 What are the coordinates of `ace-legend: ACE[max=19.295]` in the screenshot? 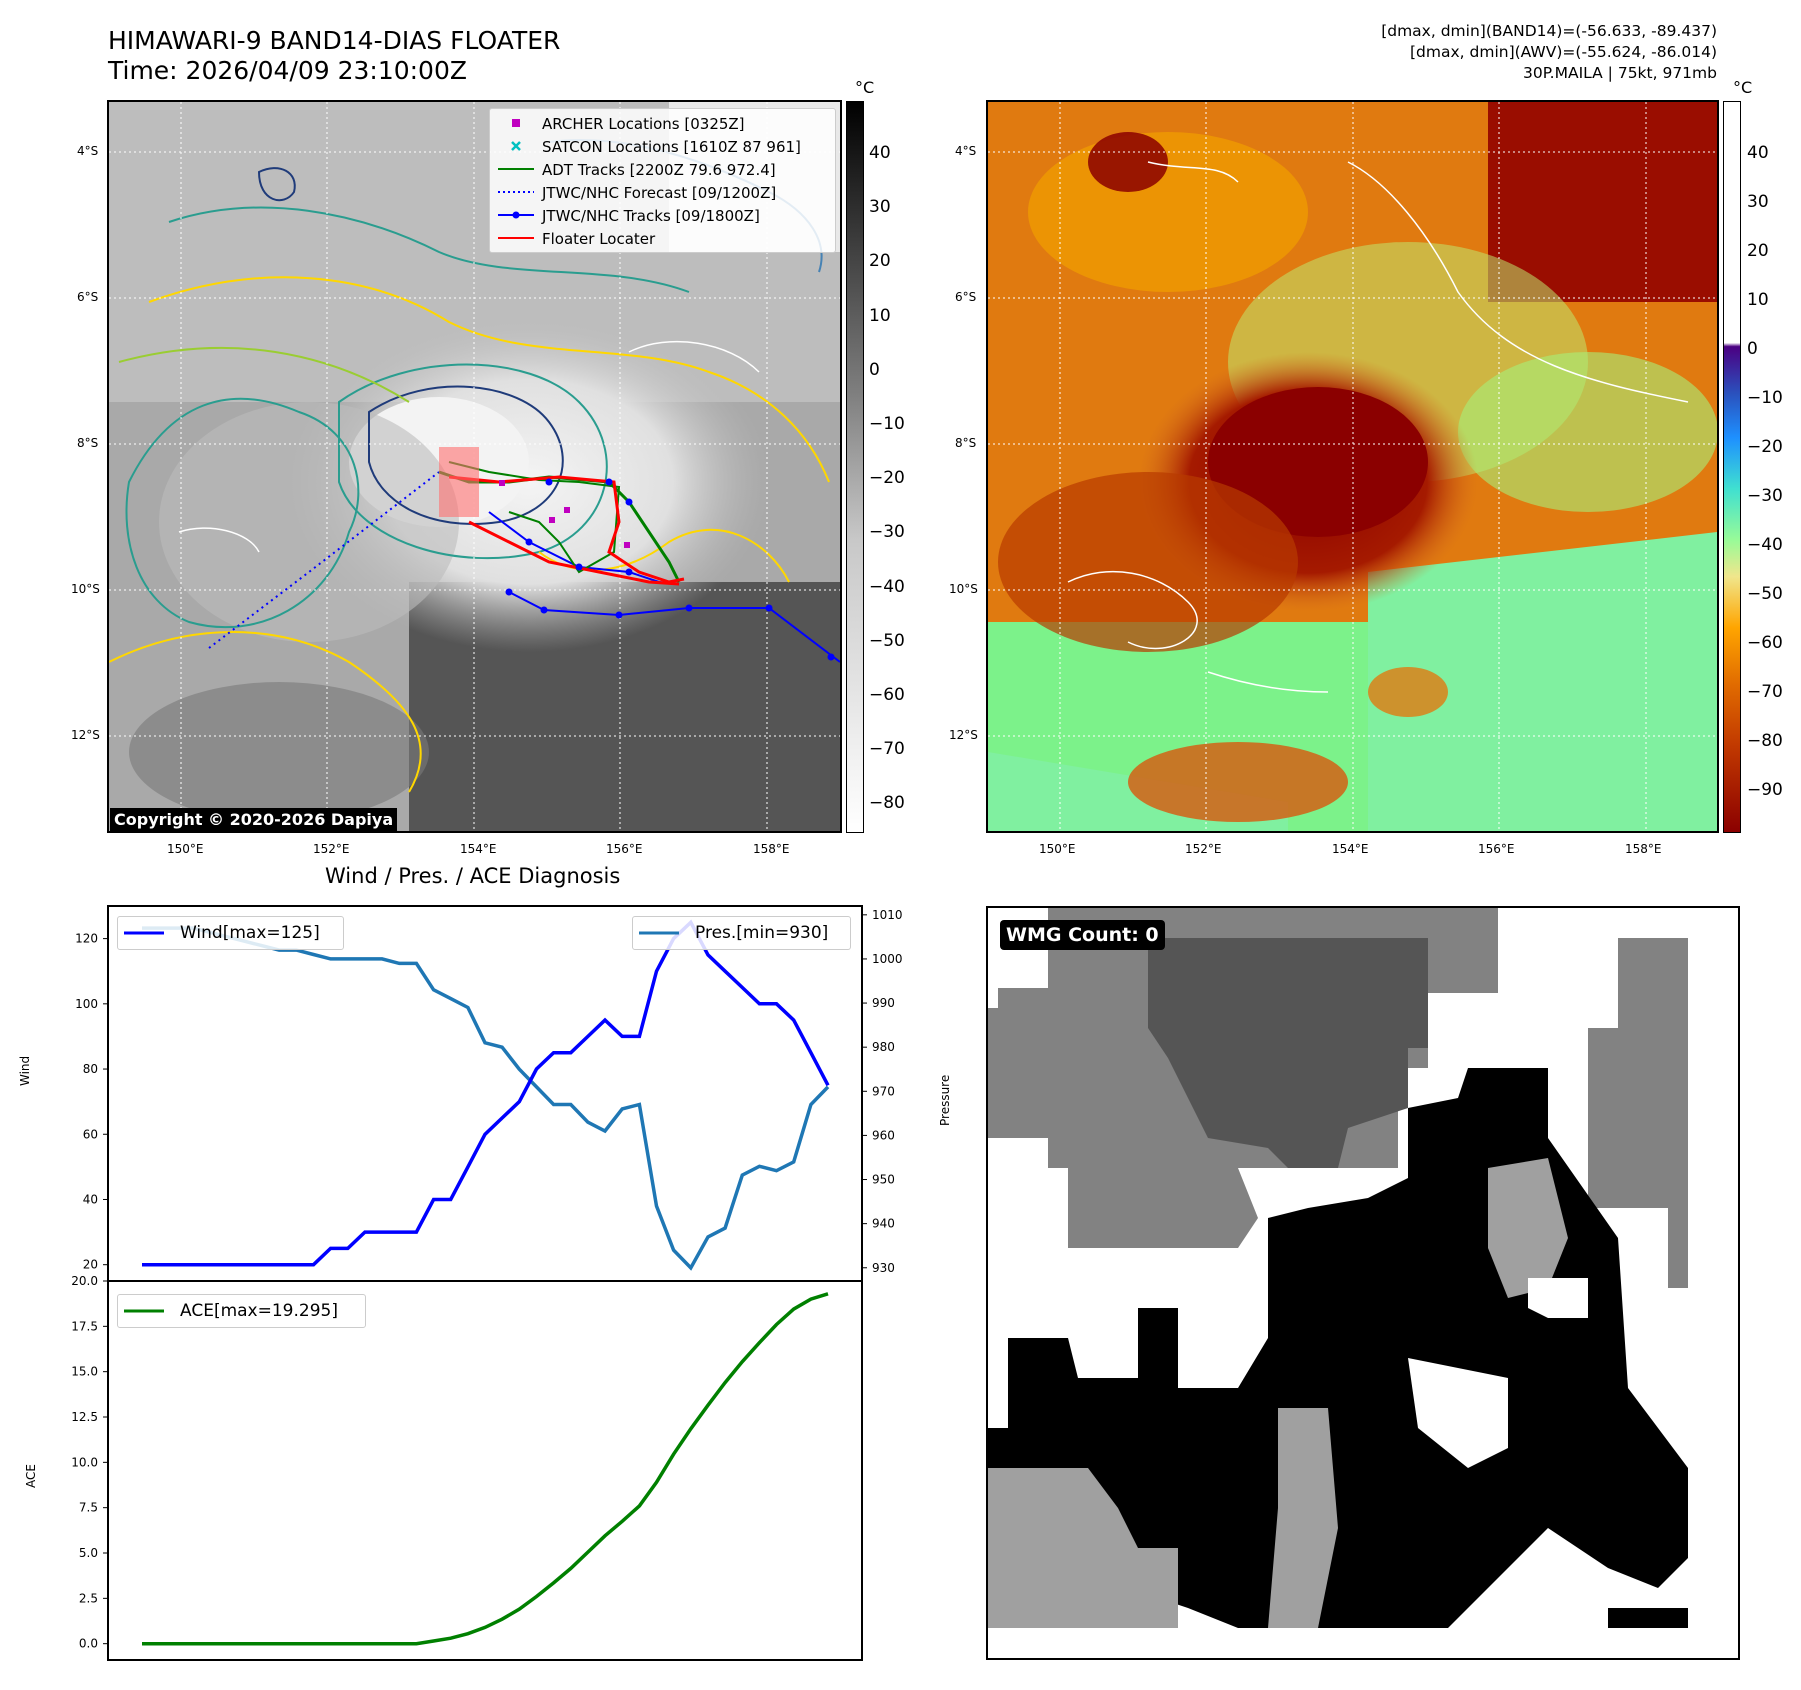 It's located at (241, 1311).